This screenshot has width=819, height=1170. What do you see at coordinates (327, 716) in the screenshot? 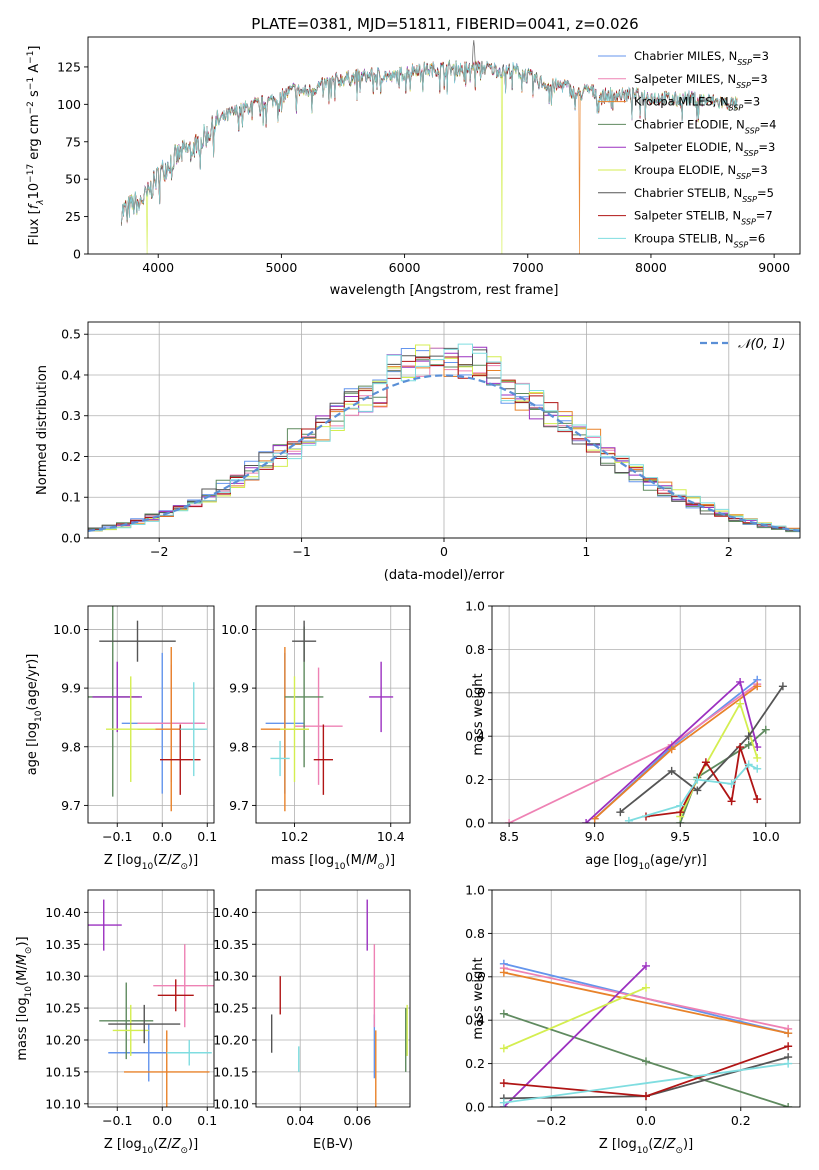
I see `age-vs-mass-plot-area` at bounding box center [327, 716].